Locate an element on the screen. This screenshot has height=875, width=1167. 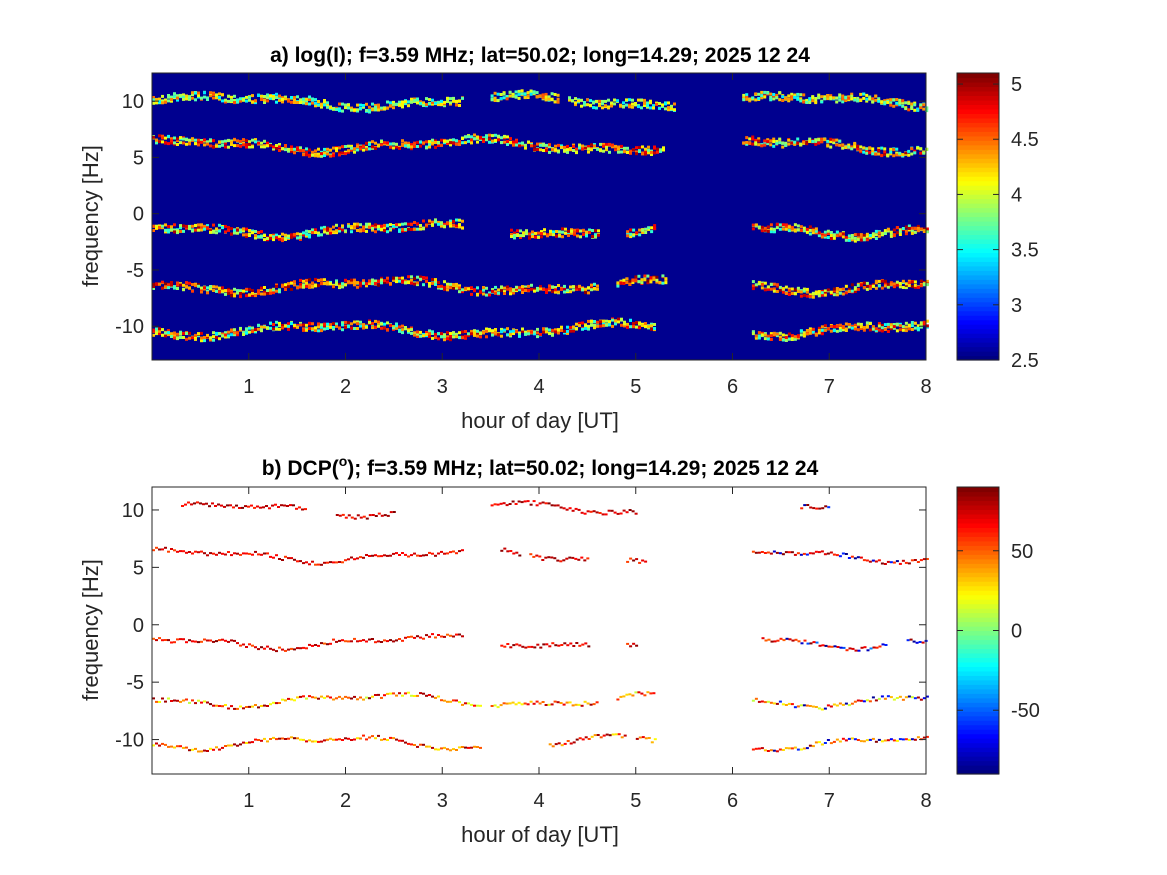
colorbar-tick-label: 3 is located at coordinates (1016, 306).